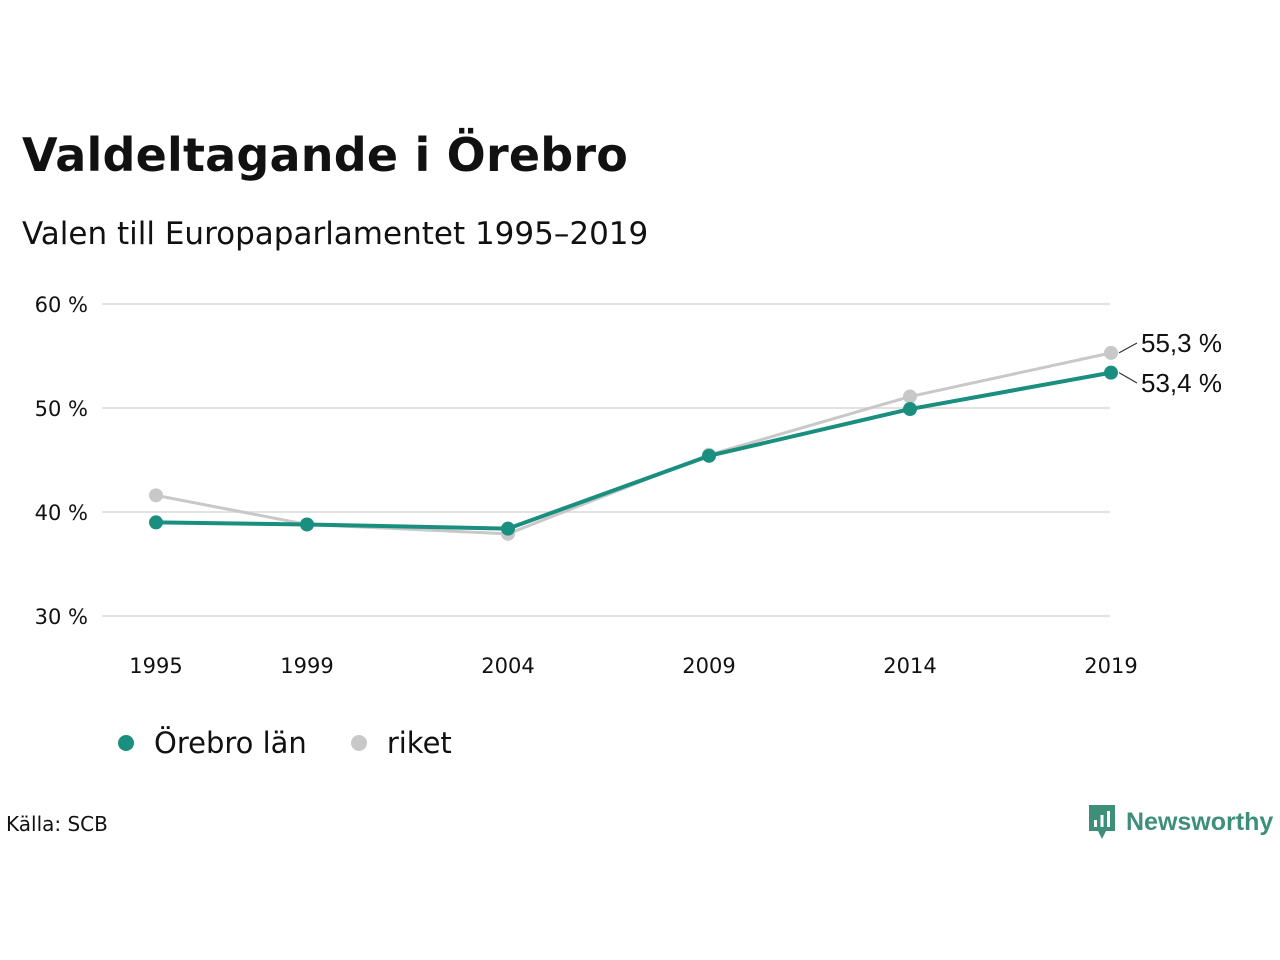  What do you see at coordinates (61, 461) in the screenshot?
I see `y-axis-ticks: 30 % 40 % 50 % 60 %` at bounding box center [61, 461].